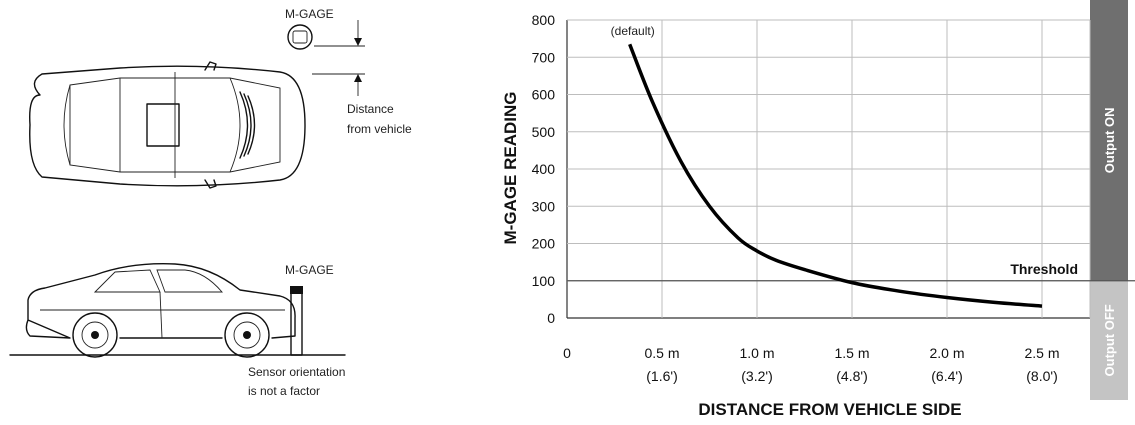  Describe the element at coordinates (756, 353) in the screenshot. I see `x-tick-label: 1.0 m` at that location.